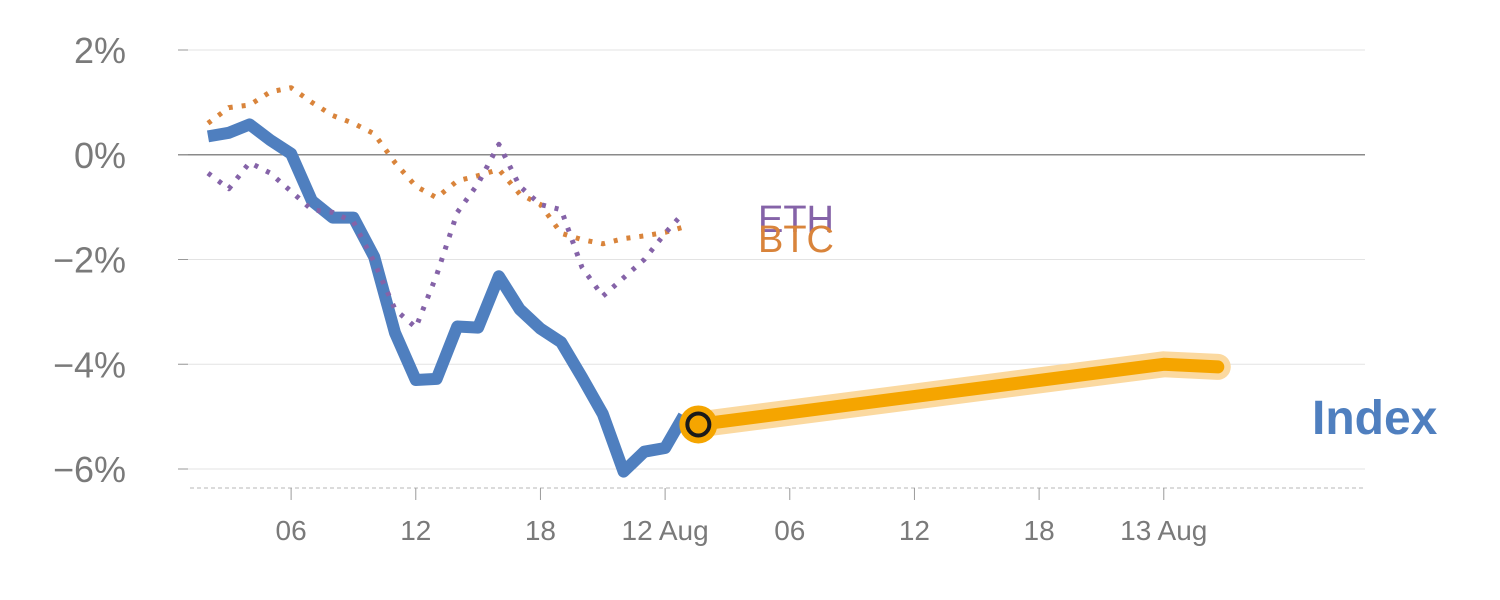 This screenshot has height=600, width=1500. Describe the element at coordinates (100, 50) in the screenshot. I see `y-tick-label: 2%` at that location.